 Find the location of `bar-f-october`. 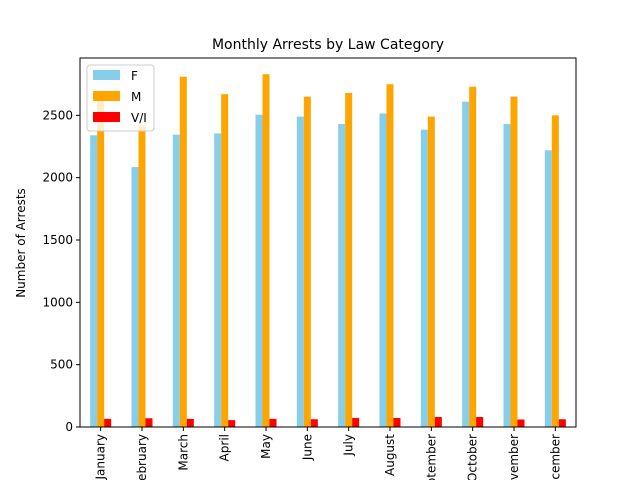

bar-f-october is located at coordinates (466, 264).